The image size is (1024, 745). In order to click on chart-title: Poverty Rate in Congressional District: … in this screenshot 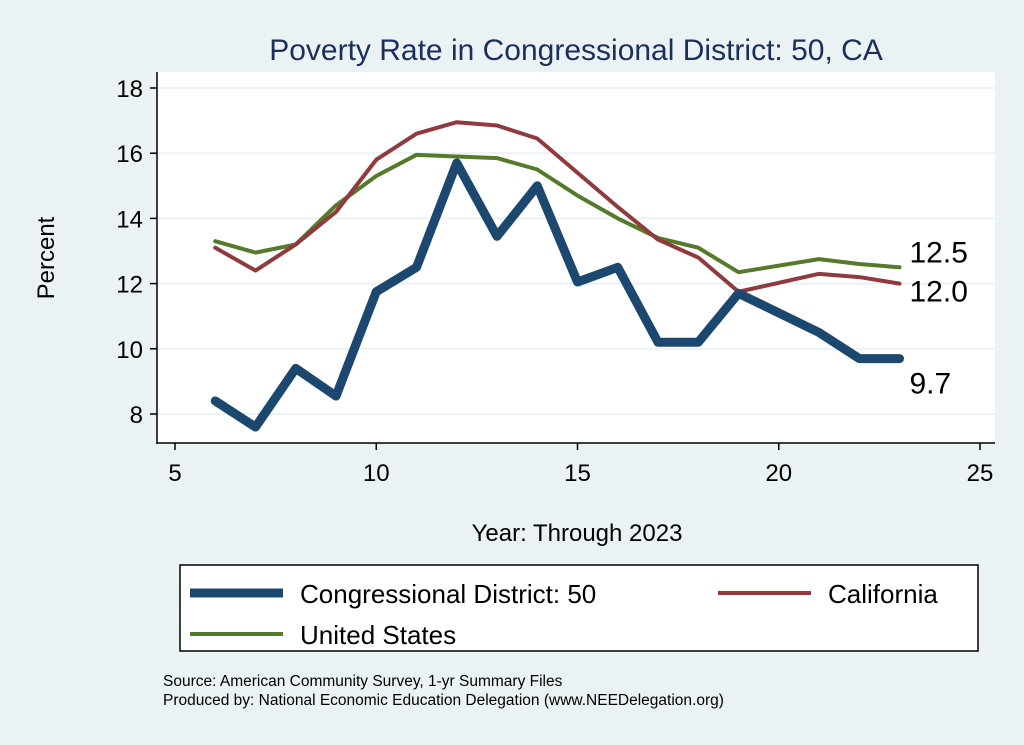, I will do `click(576, 50)`.